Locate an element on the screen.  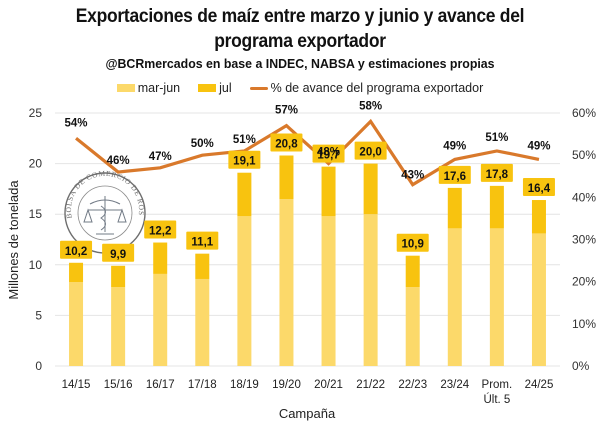
legend-swatch-jul is located at coordinates (207, 88).